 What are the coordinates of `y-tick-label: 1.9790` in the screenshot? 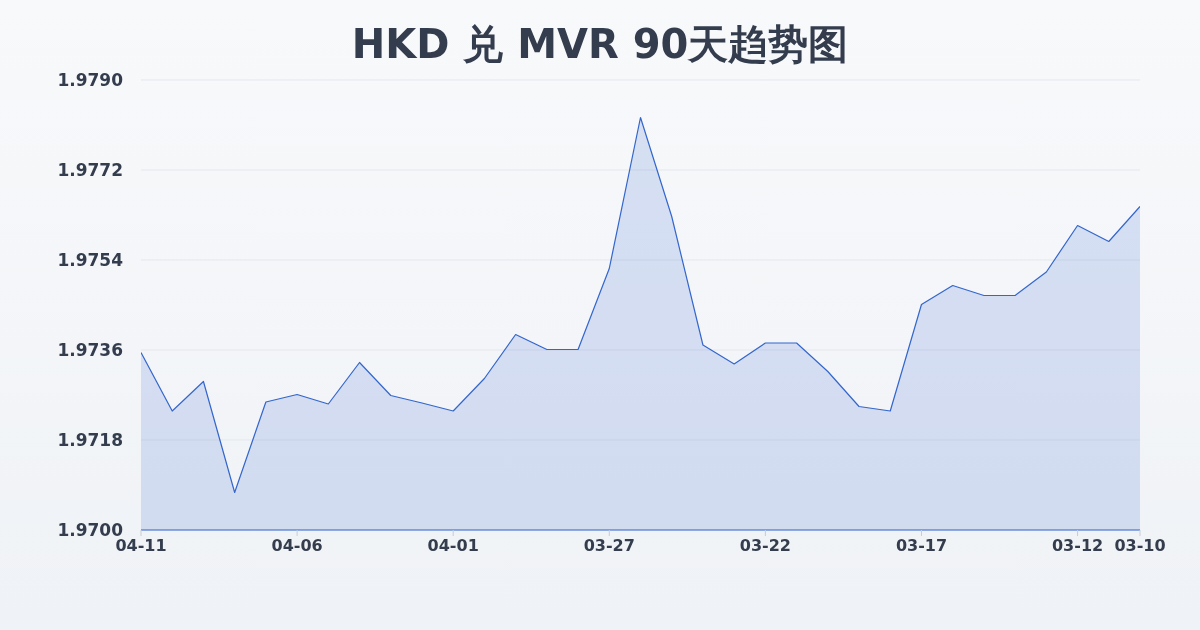 It's located at (90, 80).